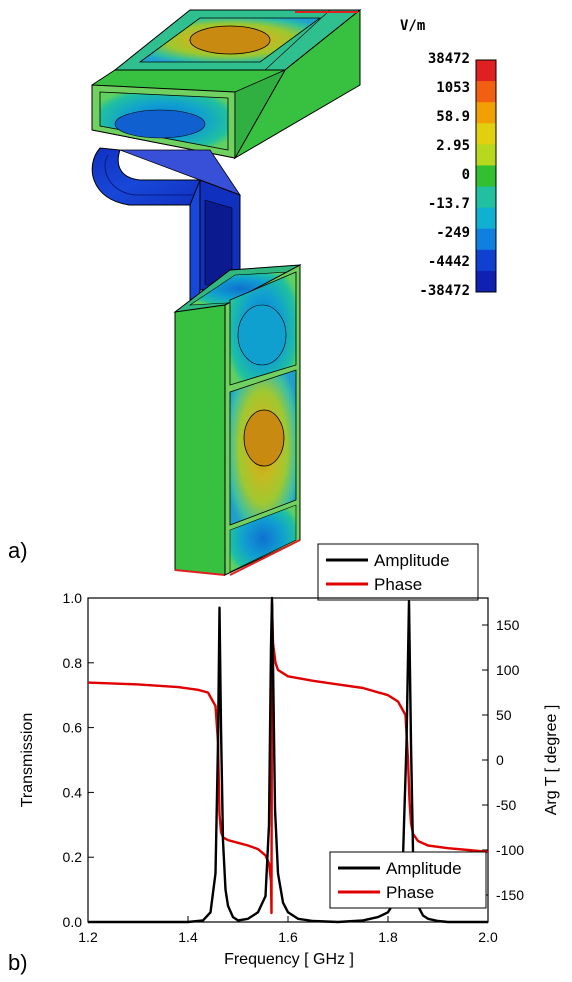  I want to click on inner-legend: Amplitude Phase, so click(408, 880).